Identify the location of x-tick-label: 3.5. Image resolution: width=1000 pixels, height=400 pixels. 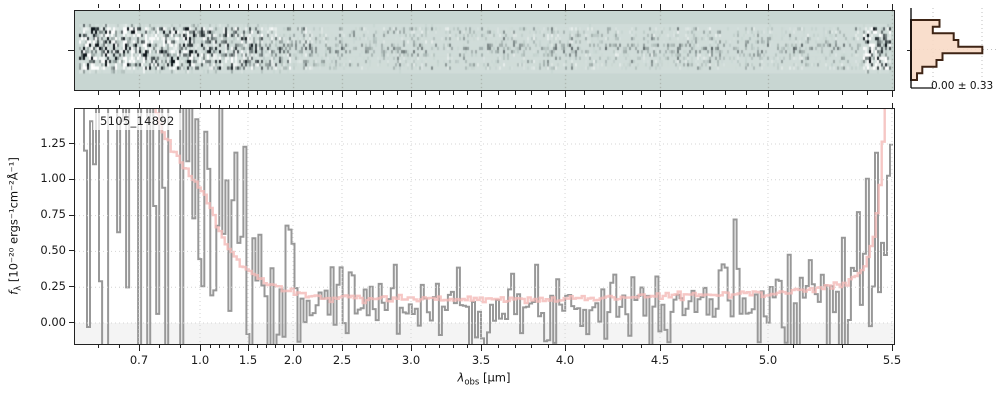
(481, 360).